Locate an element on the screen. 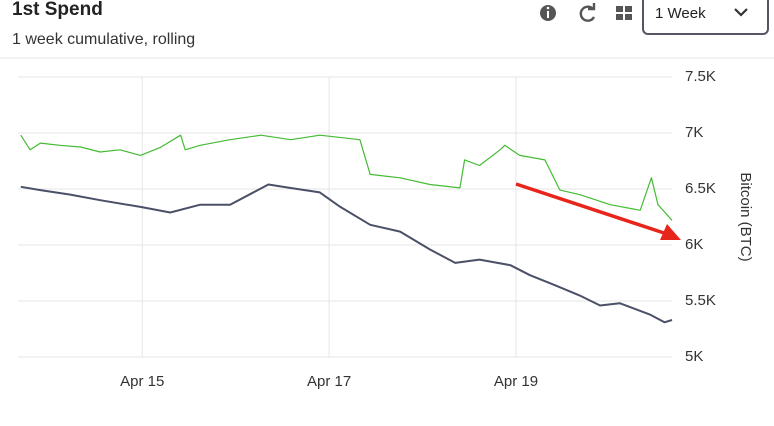 This screenshot has height=426, width=774. info-icon is located at coordinates (548, 13).